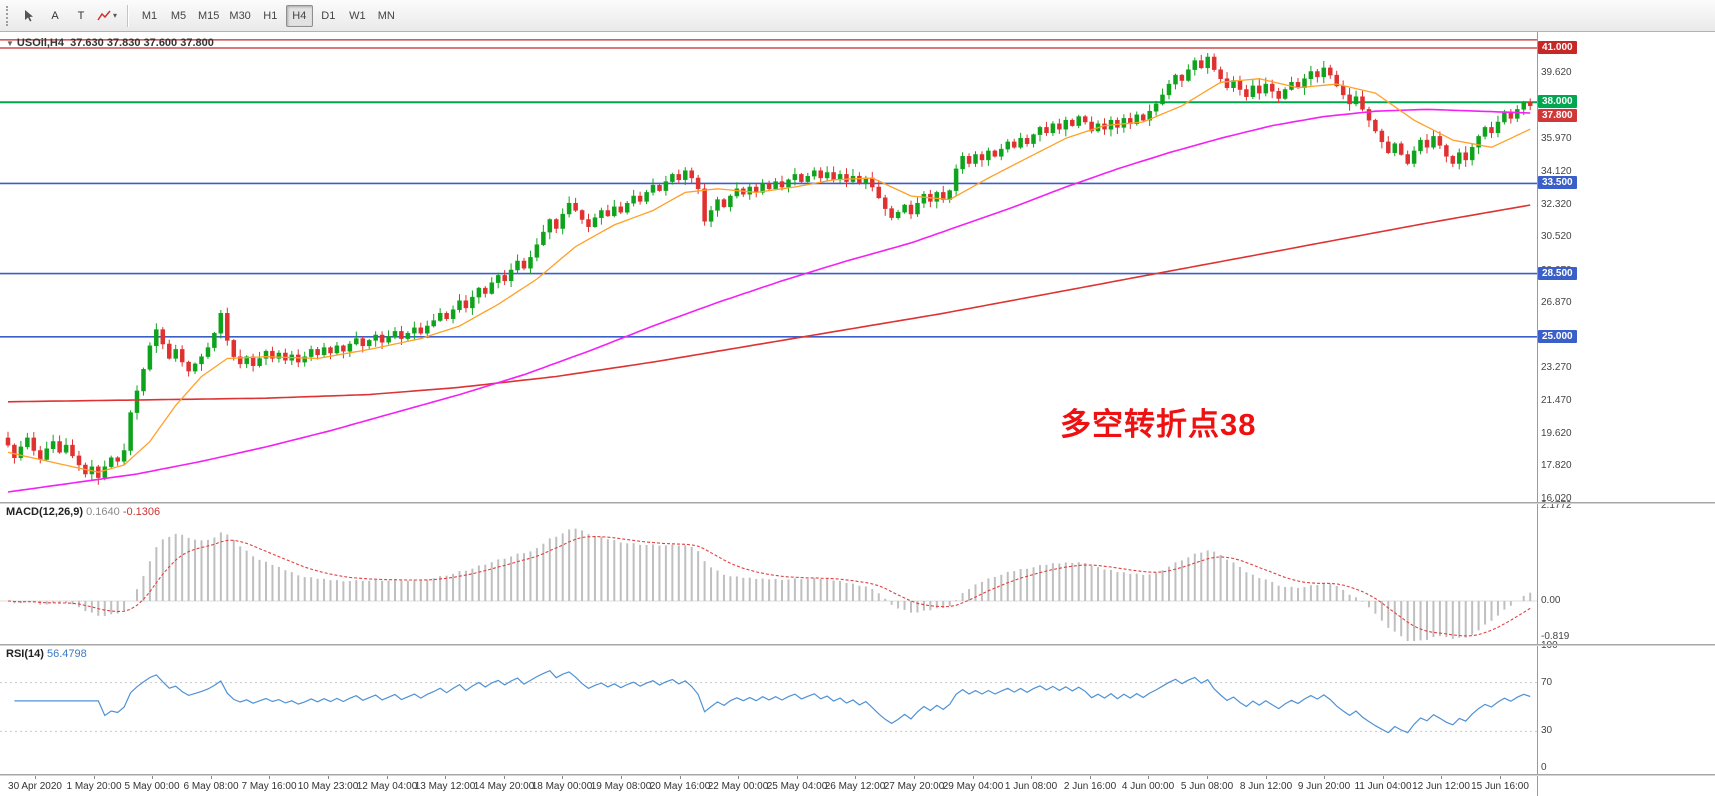 This screenshot has width=1715, height=796. What do you see at coordinates (114, 15) in the screenshot?
I see `chevron-down-icon: ▾` at bounding box center [114, 15].